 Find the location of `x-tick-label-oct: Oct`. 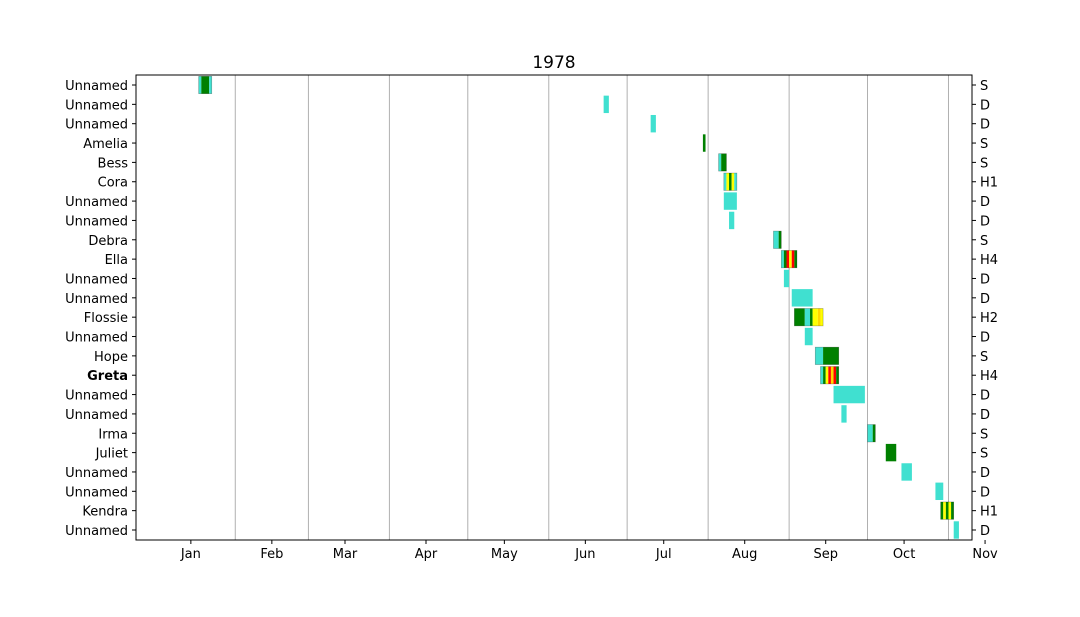

x-tick-label-oct: Oct is located at coordinates (904, 554).